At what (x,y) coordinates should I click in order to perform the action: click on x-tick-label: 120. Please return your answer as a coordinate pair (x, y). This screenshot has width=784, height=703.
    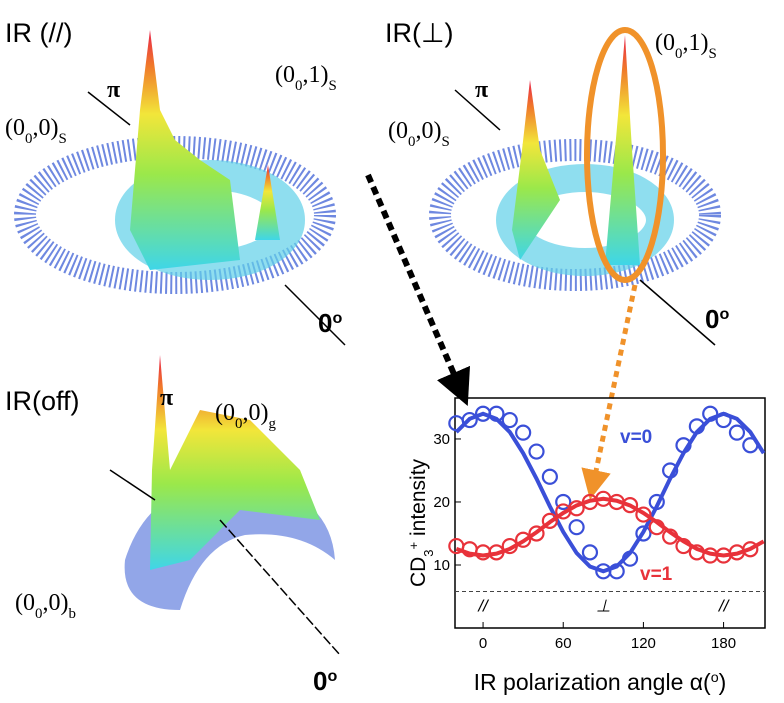
    Looking at the image, I should click on (643, 643).